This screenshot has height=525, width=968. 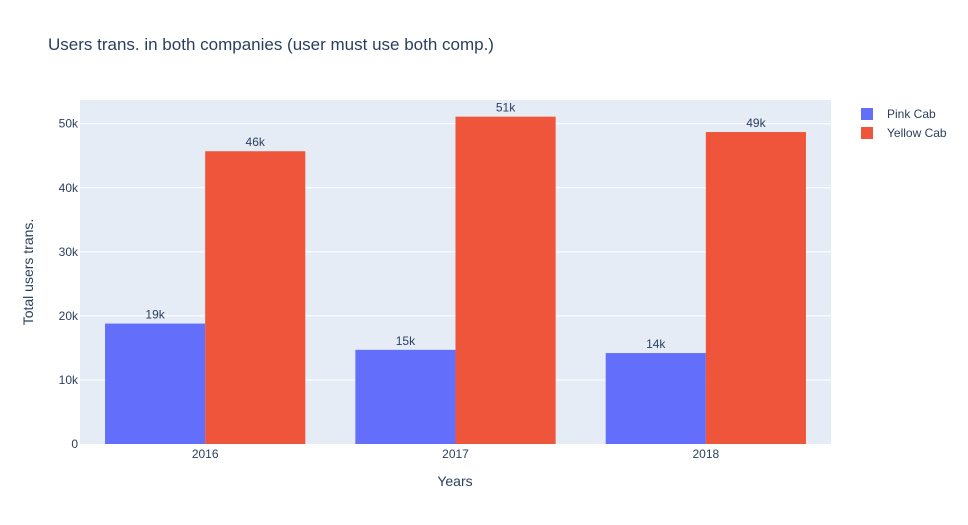 I want to click on legend-item-yellow-cab: Yellow Cab, so click(x=904, y=133).